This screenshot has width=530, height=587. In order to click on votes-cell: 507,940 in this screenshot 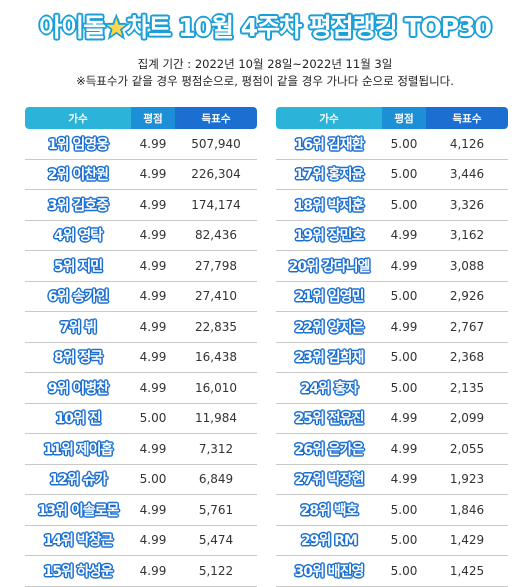, I will do `click(216, 143)`.